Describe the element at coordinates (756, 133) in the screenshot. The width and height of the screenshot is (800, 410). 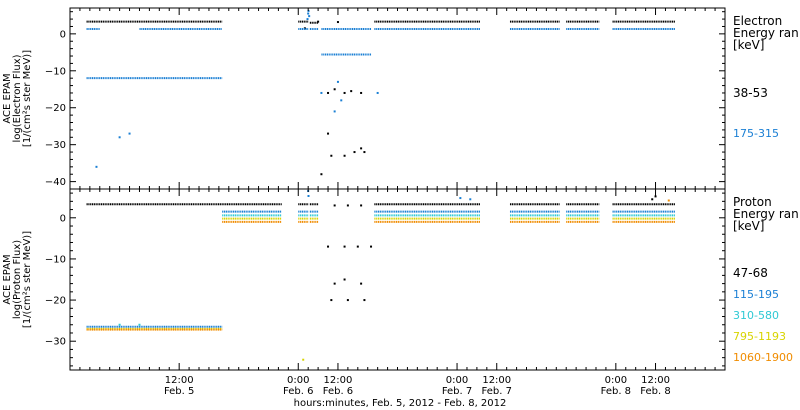
I see `legend-entry: 175-315` at that location.